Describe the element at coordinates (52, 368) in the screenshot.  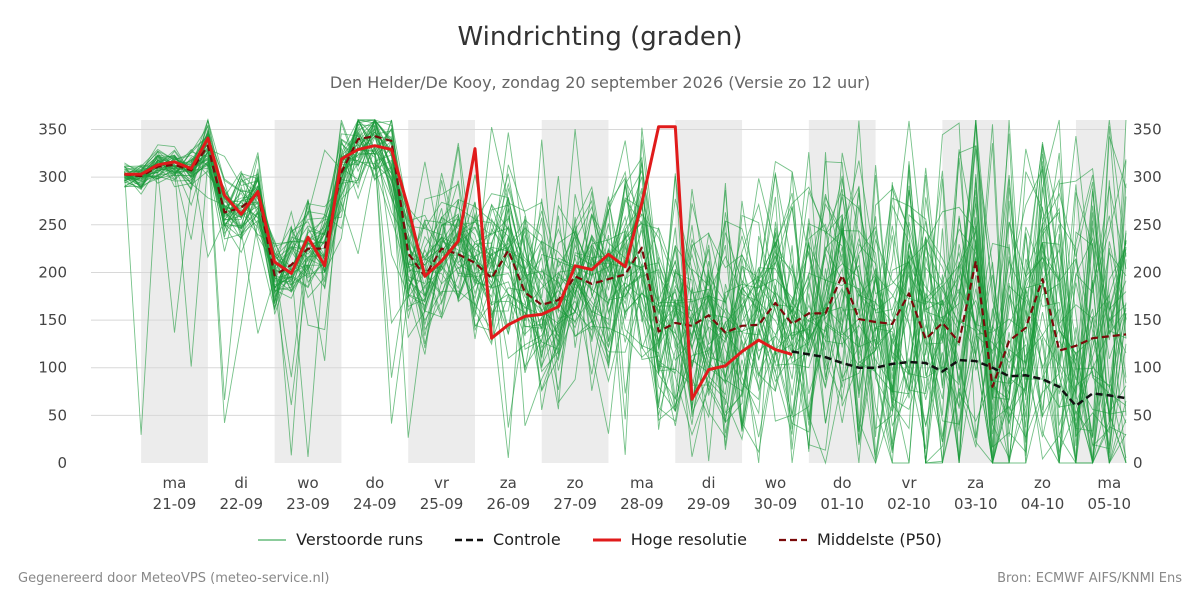
I see `y-tick-label-left: 100` at that location.